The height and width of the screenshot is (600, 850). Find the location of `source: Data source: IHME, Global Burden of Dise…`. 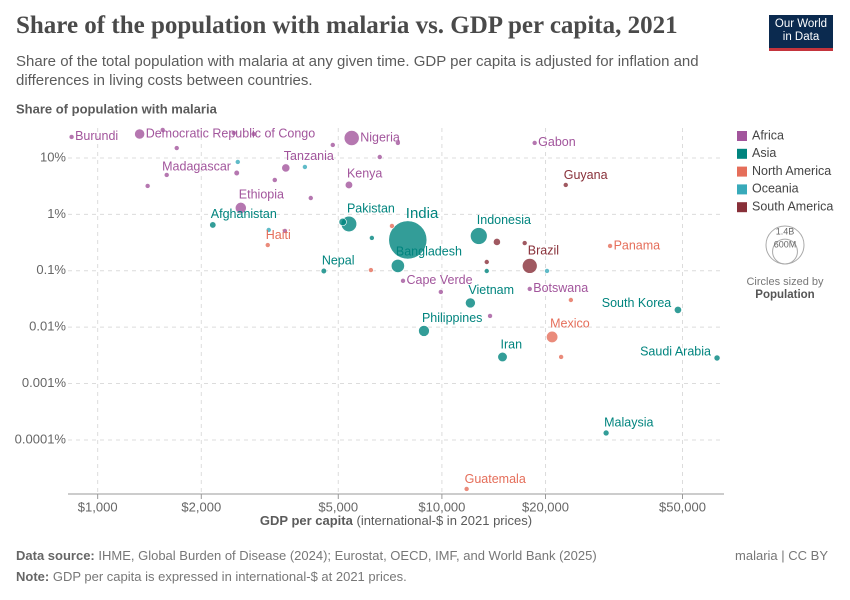

source: Data source: IHME, Global Burden of Dise… is located at coordinates (306, 555).